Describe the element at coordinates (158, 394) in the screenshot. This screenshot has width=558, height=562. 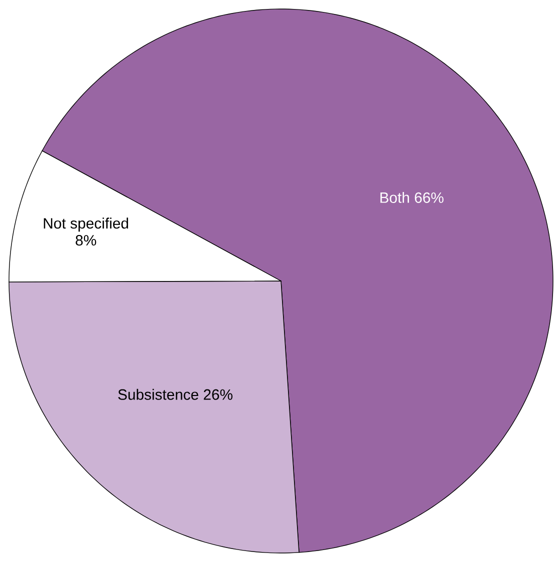
I see `slice-label: Subsistence` at that location.